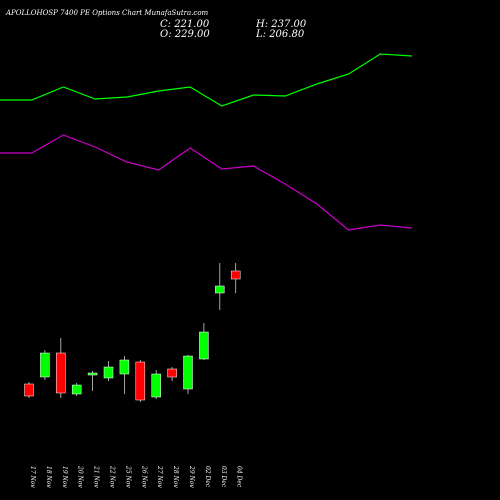 Image resolution: width=500 pixels, height=500 pixels. Describe the element at coordinates (206, 80) in the screenshot. I see `upper-band-line` at that location.